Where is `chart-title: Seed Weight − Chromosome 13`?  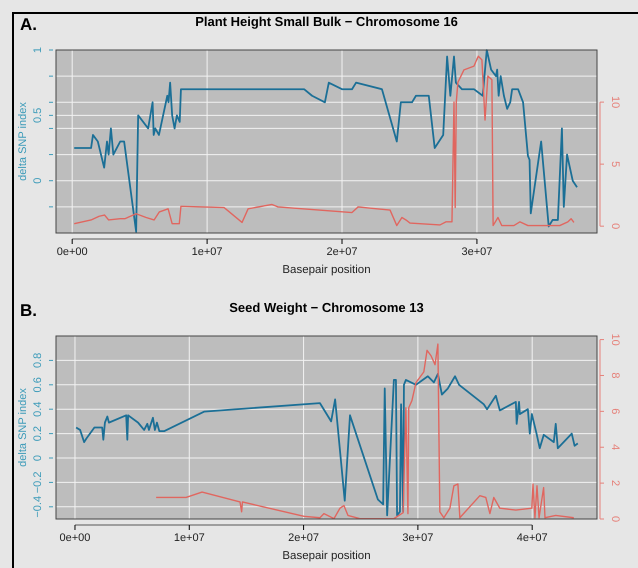
chart-title: Seed Weight − Chromosome 13 is located at coordinates (326, 307).